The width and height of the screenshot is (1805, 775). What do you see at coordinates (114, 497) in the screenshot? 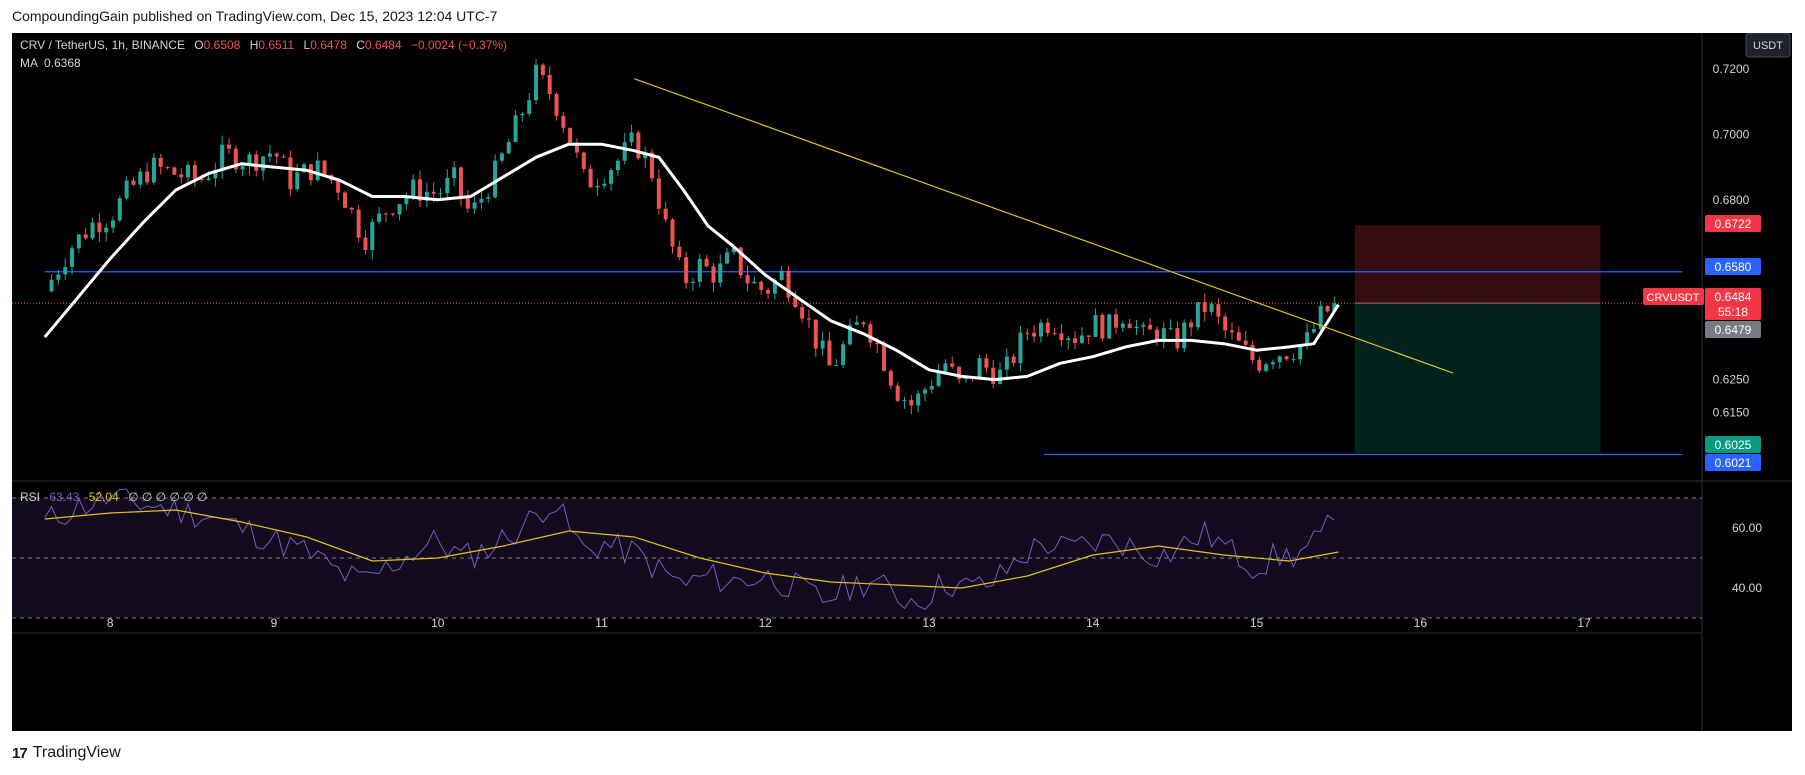
I see `rsi-legend: RSI 63.43 52.04 ∅ ∅ ∅ ∅ ∅ ∅` at bounding box center [114, 497].